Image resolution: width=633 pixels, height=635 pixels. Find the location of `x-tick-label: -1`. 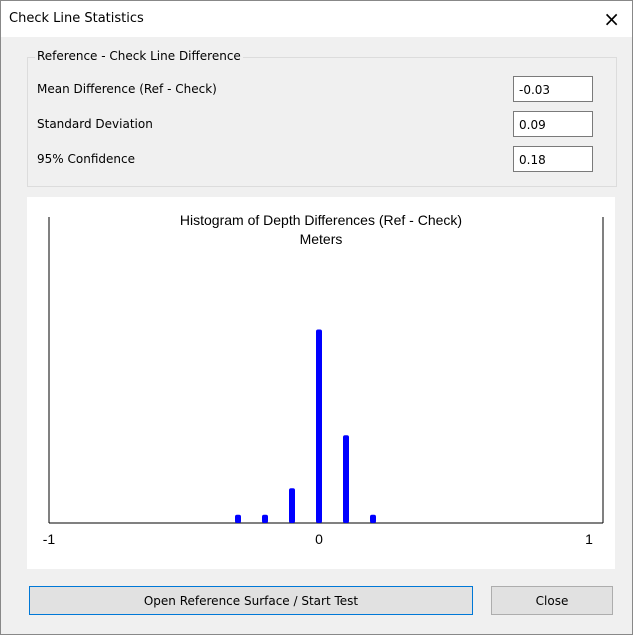

x-tick-label: -1 is located at coordinates (49, 539).